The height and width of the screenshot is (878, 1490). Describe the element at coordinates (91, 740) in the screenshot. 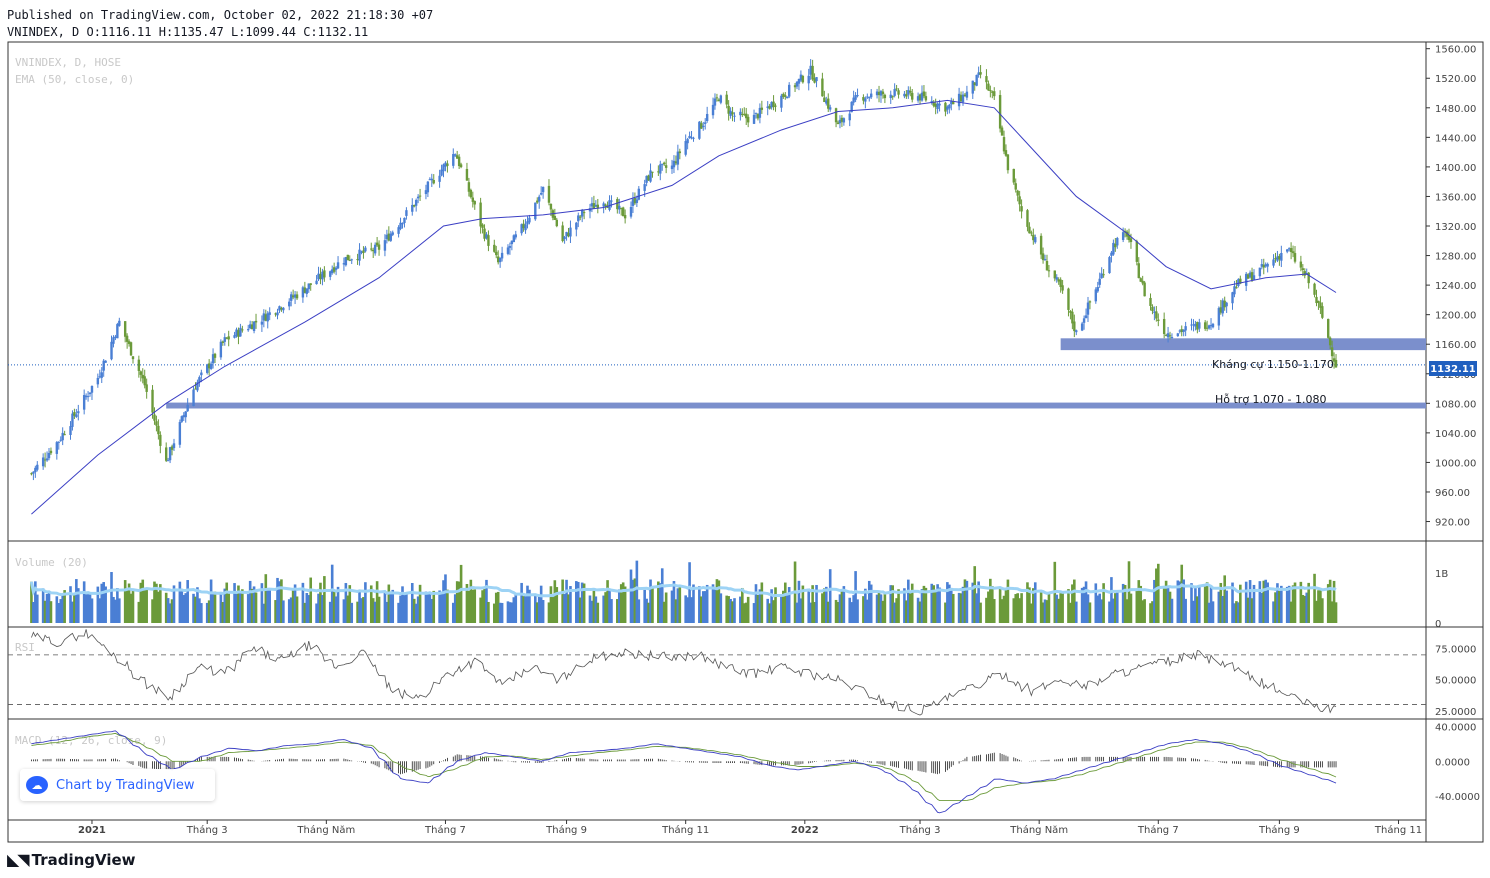

I see `legend-macd: MACD (12, 26, close, 9)` at that location.